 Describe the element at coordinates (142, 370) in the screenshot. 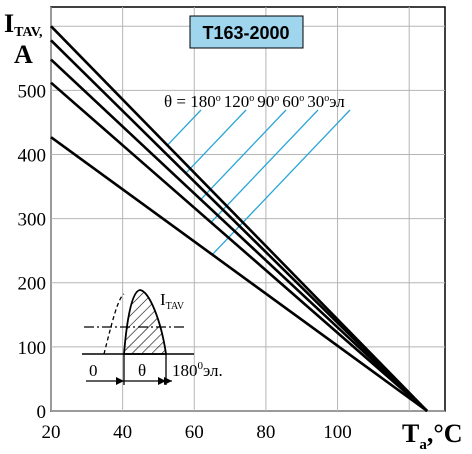

I see `inset-theta-label: θ` at that location.